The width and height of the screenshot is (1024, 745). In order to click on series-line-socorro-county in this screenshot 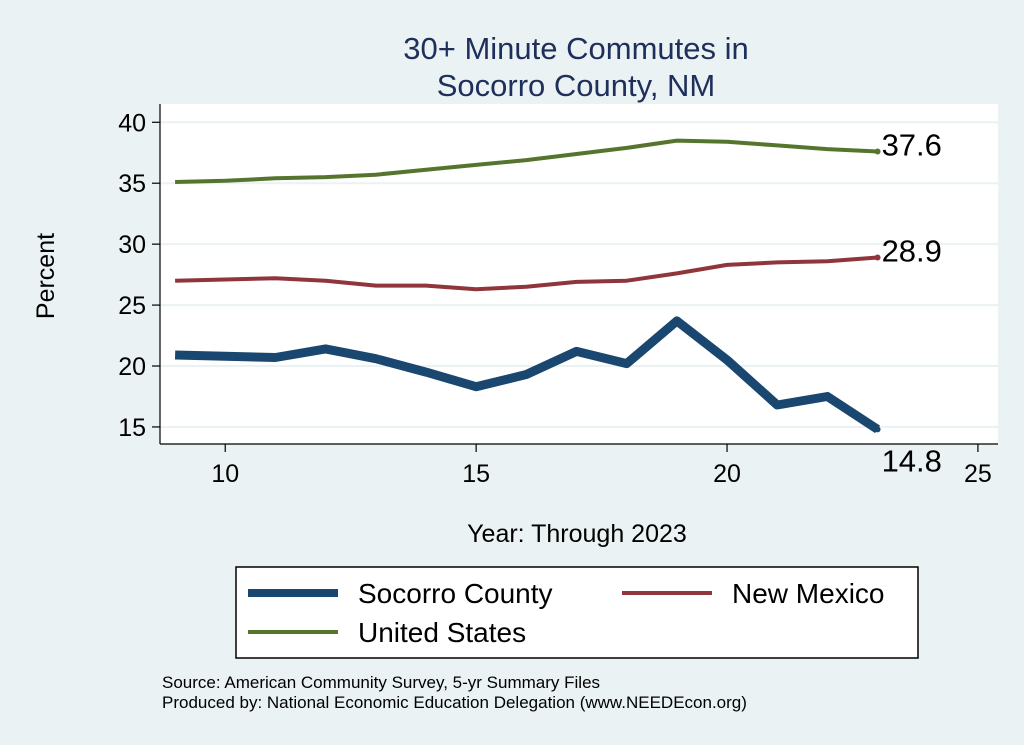, I will do `click(527, 375)`.